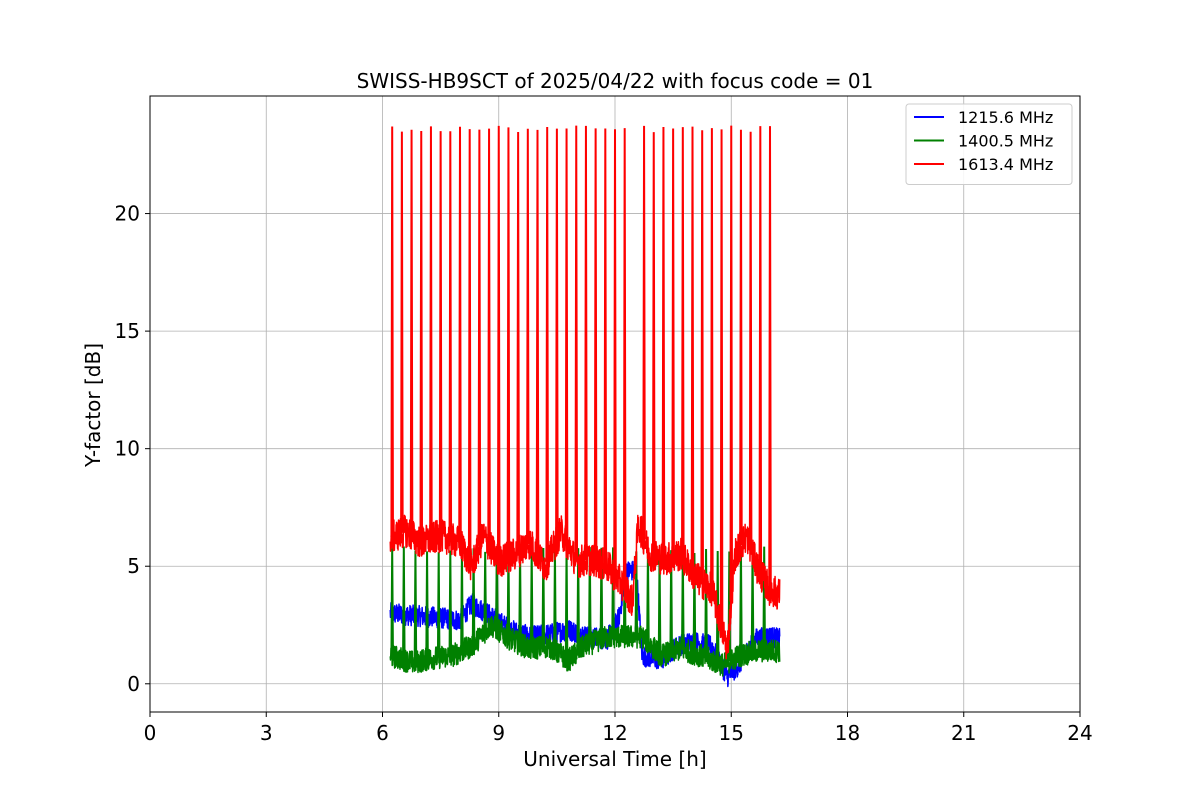  I want to click on y-tick-label: 20, so click(127, 214).